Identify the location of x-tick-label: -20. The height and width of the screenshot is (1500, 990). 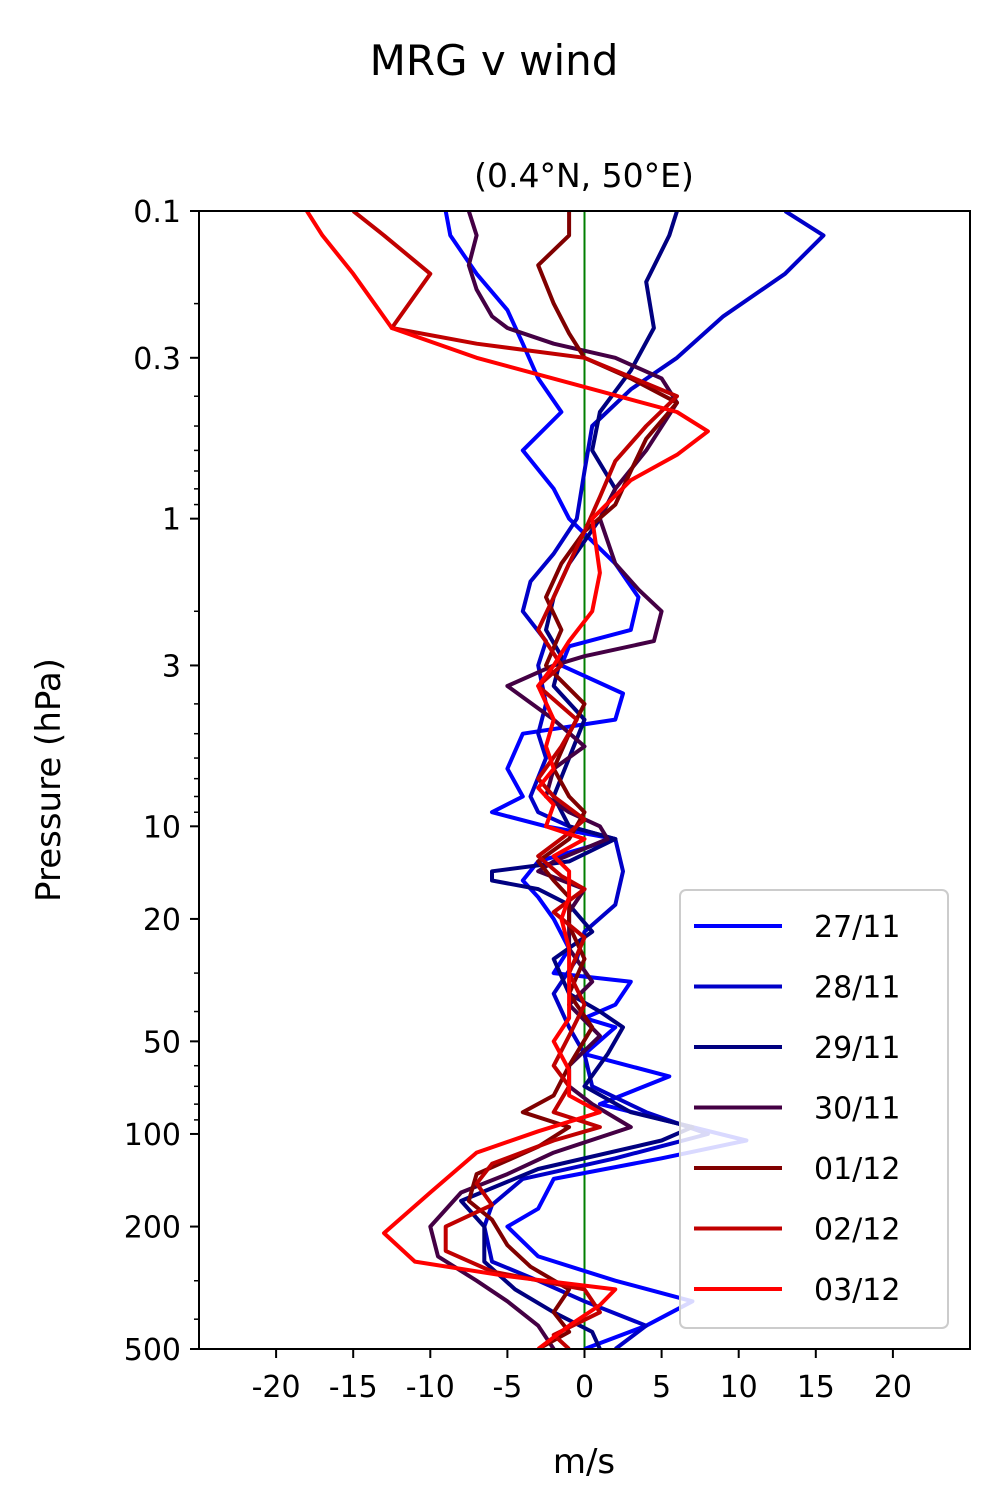
(276, 1387).